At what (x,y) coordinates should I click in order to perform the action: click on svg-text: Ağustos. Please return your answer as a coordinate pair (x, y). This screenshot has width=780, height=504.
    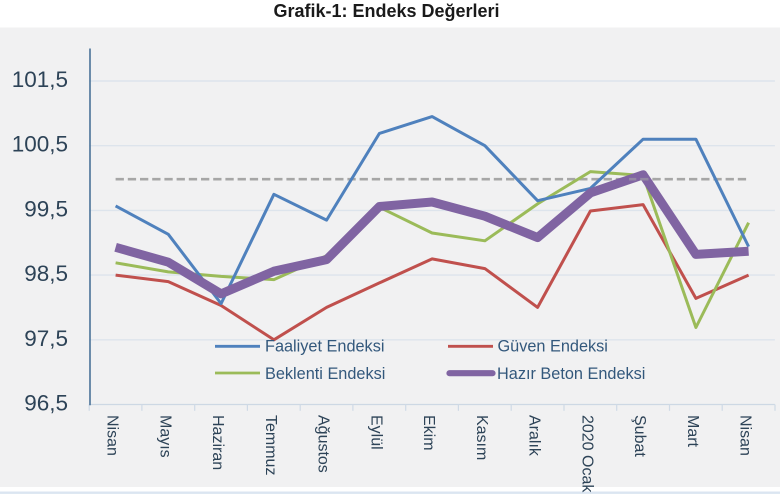
    Looking at the image, I should click on (323, 444).